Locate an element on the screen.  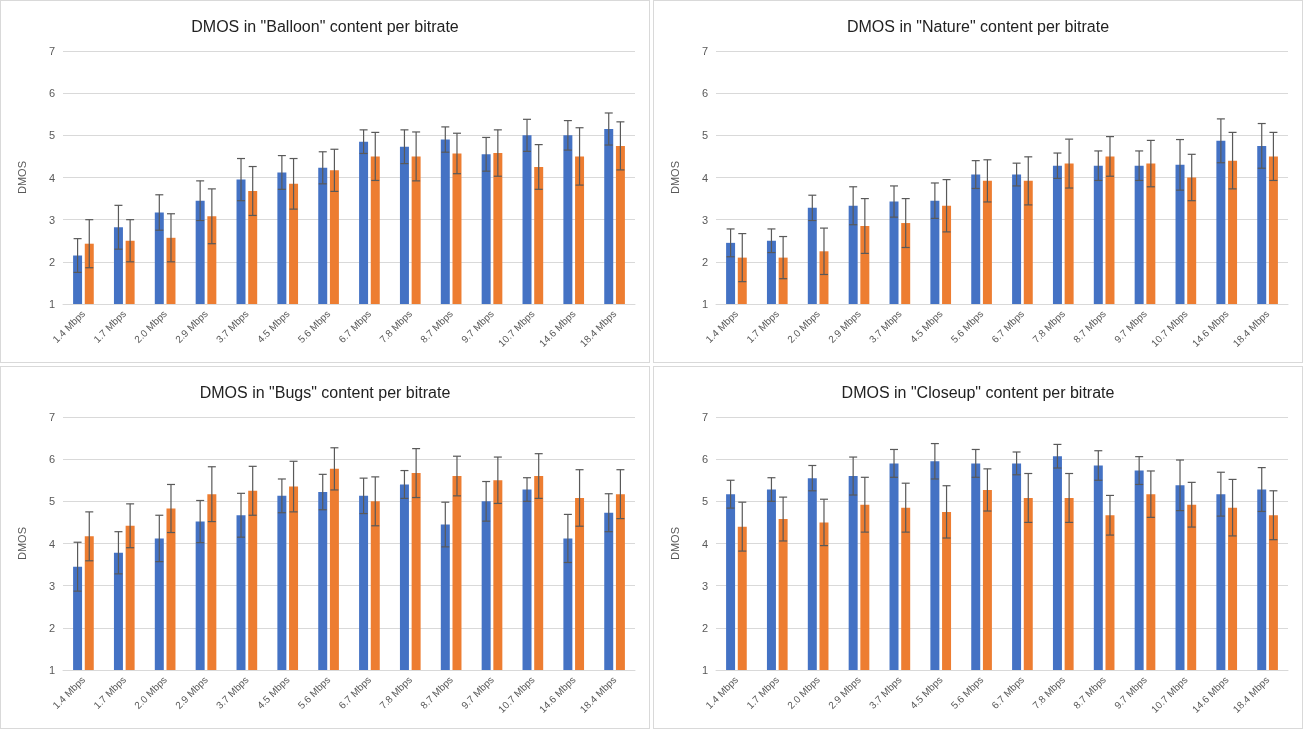
chart-title: DMOS in "Balloon" content per bitrate is located at coordinates (325, 26).